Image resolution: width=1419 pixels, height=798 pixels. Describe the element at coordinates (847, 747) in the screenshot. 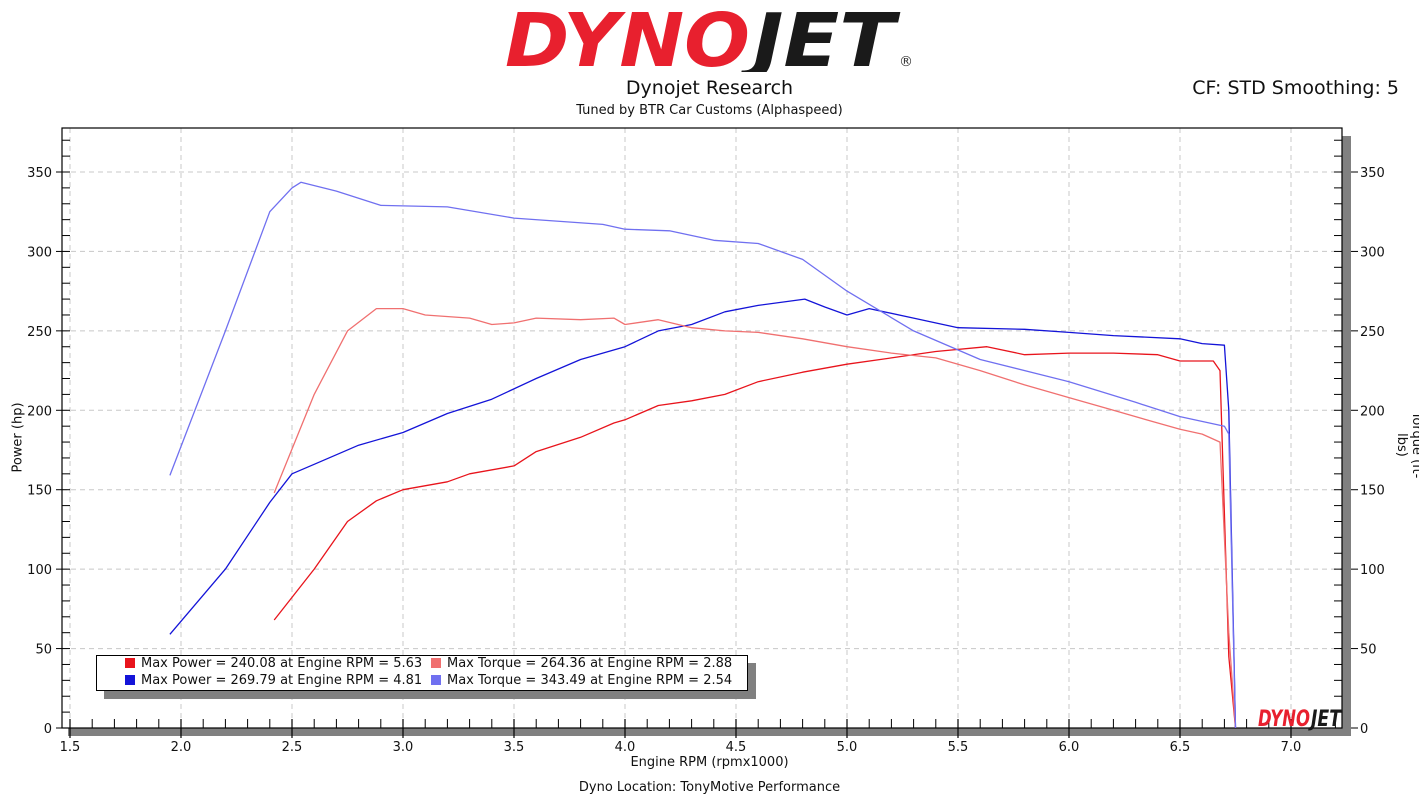

I see `x-tick-label: 5.0` at that location.